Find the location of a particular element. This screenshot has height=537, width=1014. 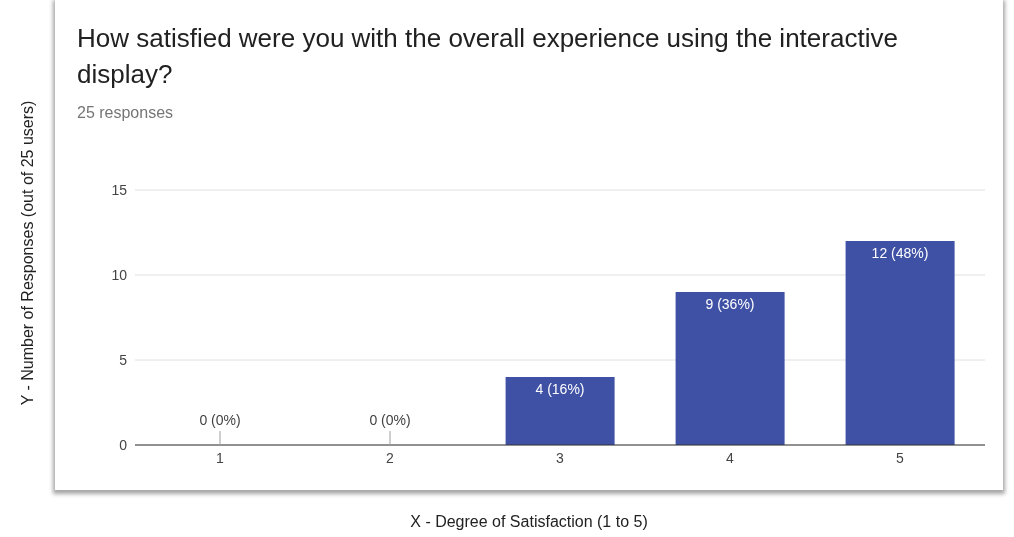

y-axis-title: Y - Number of Responses (out of 25 users) is located at coordinates (28, 253).